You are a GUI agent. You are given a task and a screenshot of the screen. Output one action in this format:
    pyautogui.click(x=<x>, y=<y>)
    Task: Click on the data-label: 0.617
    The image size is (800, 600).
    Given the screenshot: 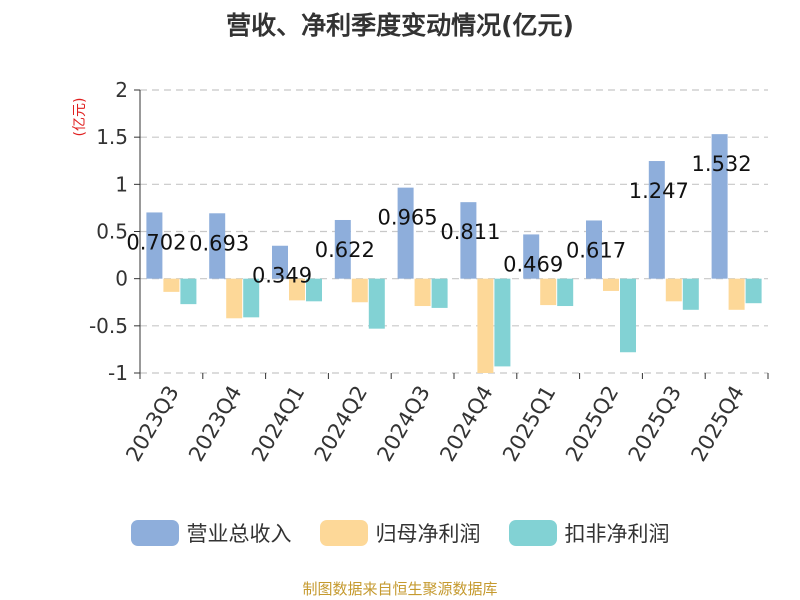 What is the action you would take?
    pyautogui.click(x=596, y=250)
    